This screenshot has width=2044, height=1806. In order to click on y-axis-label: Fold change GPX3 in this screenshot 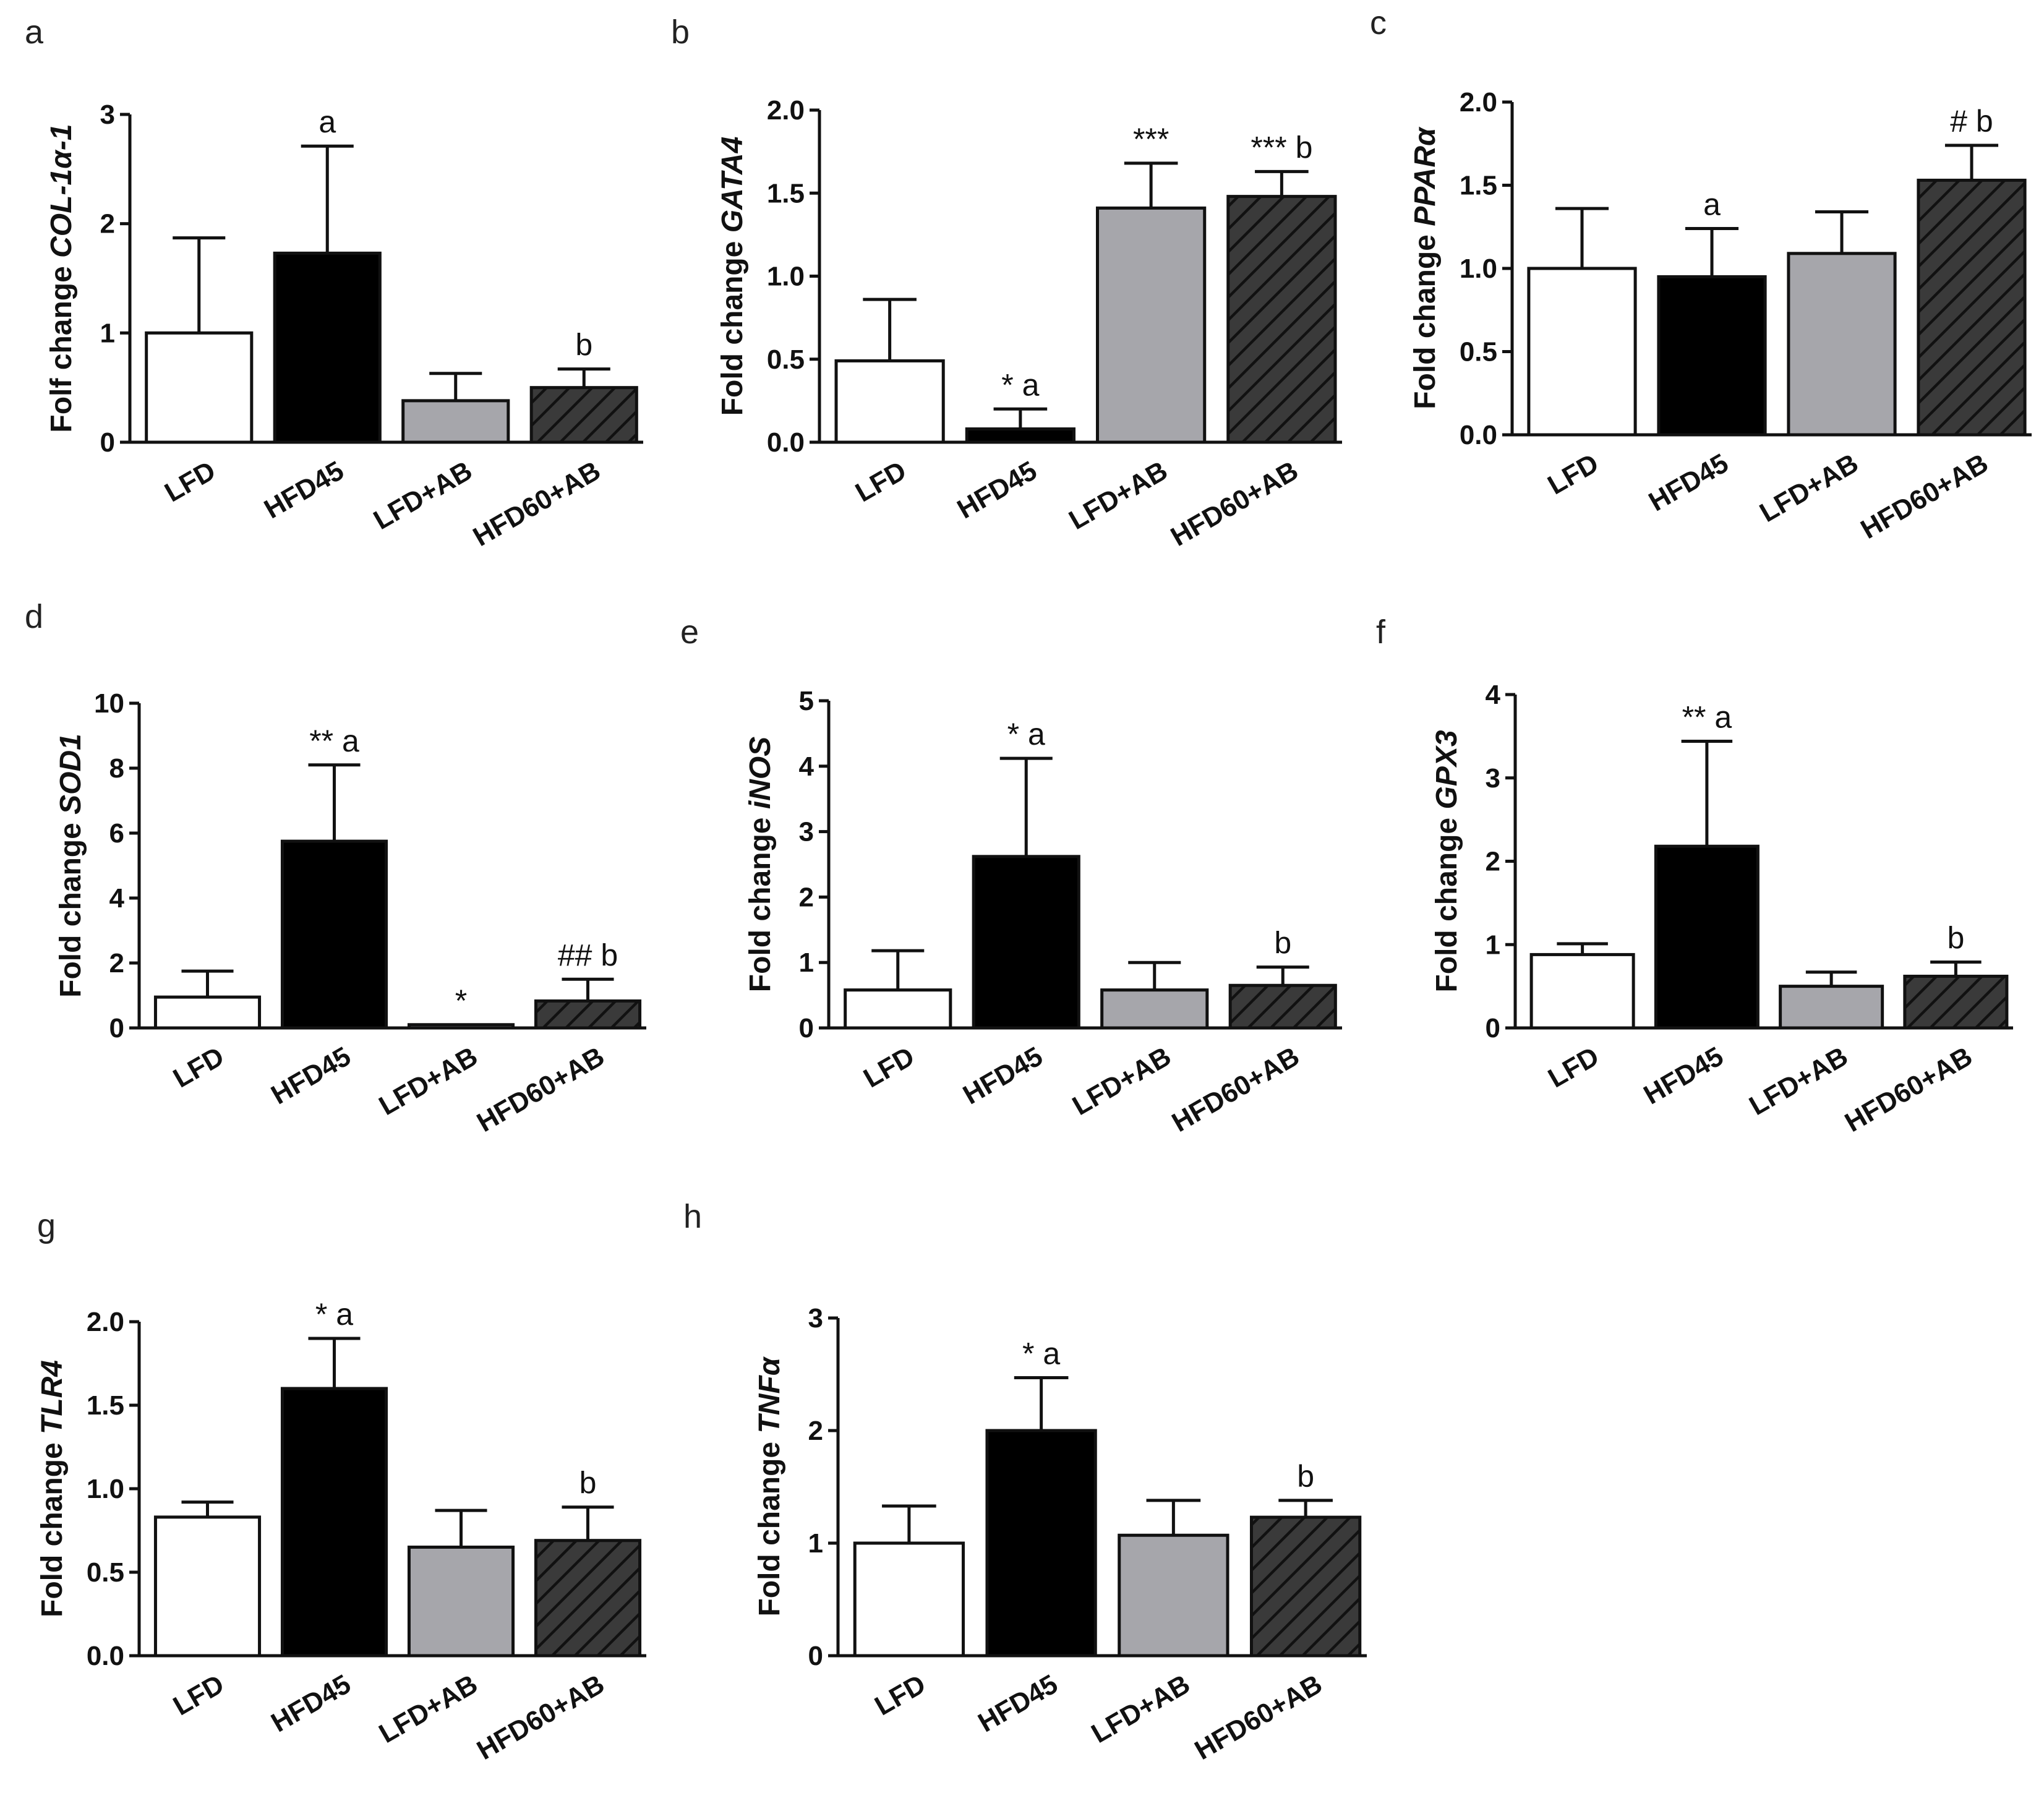, I will do `click(1446, 861)`.